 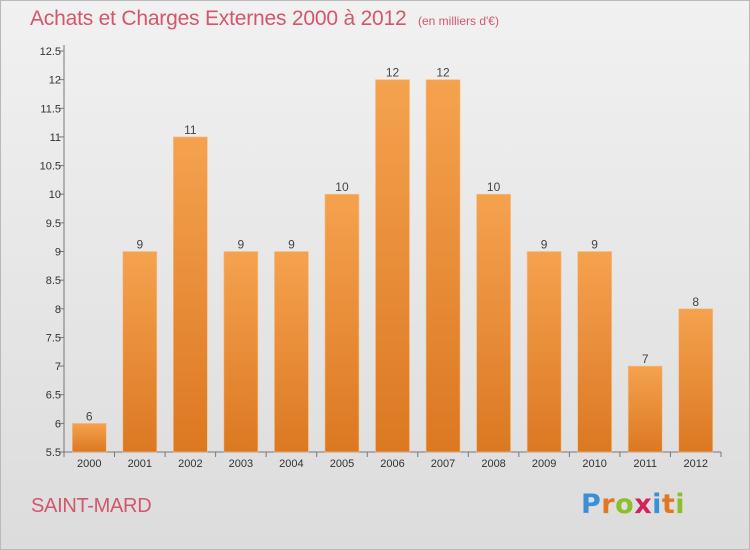 What do you see at coordinates (55, 138) in the screenshot?
I see `y-tick-label: 11` at bounding box center [55, 138].